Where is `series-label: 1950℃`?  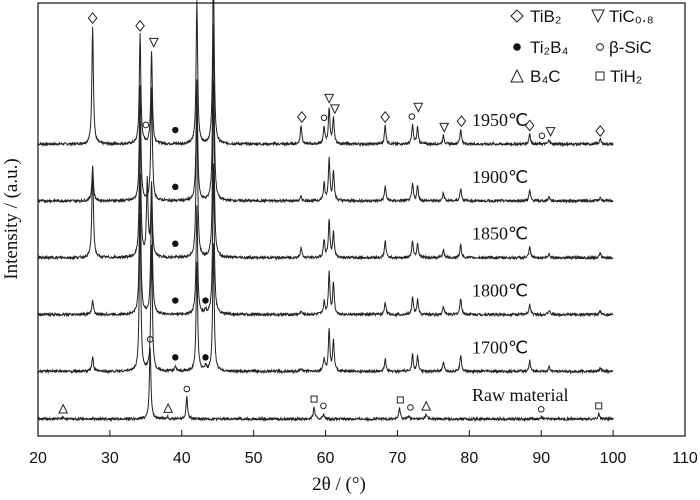 series-label: 1950℃ is located at coordinates (500, 120).